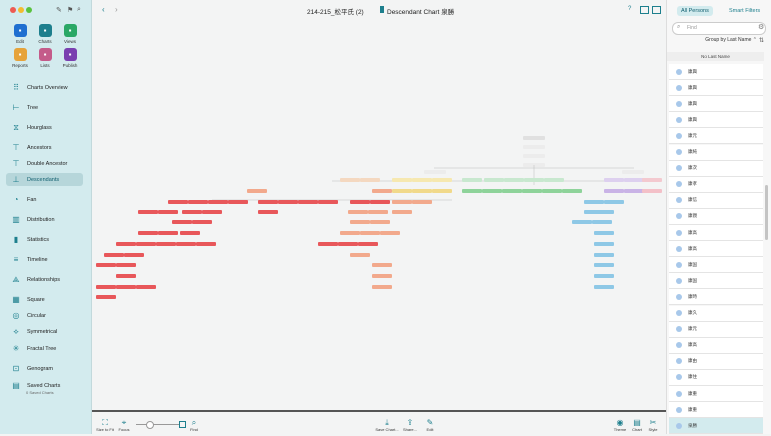  What do you see at coordinates (762, 41) in the screenshot?
I see `sort-icon: ⇅` at bounding box center [762, 41].